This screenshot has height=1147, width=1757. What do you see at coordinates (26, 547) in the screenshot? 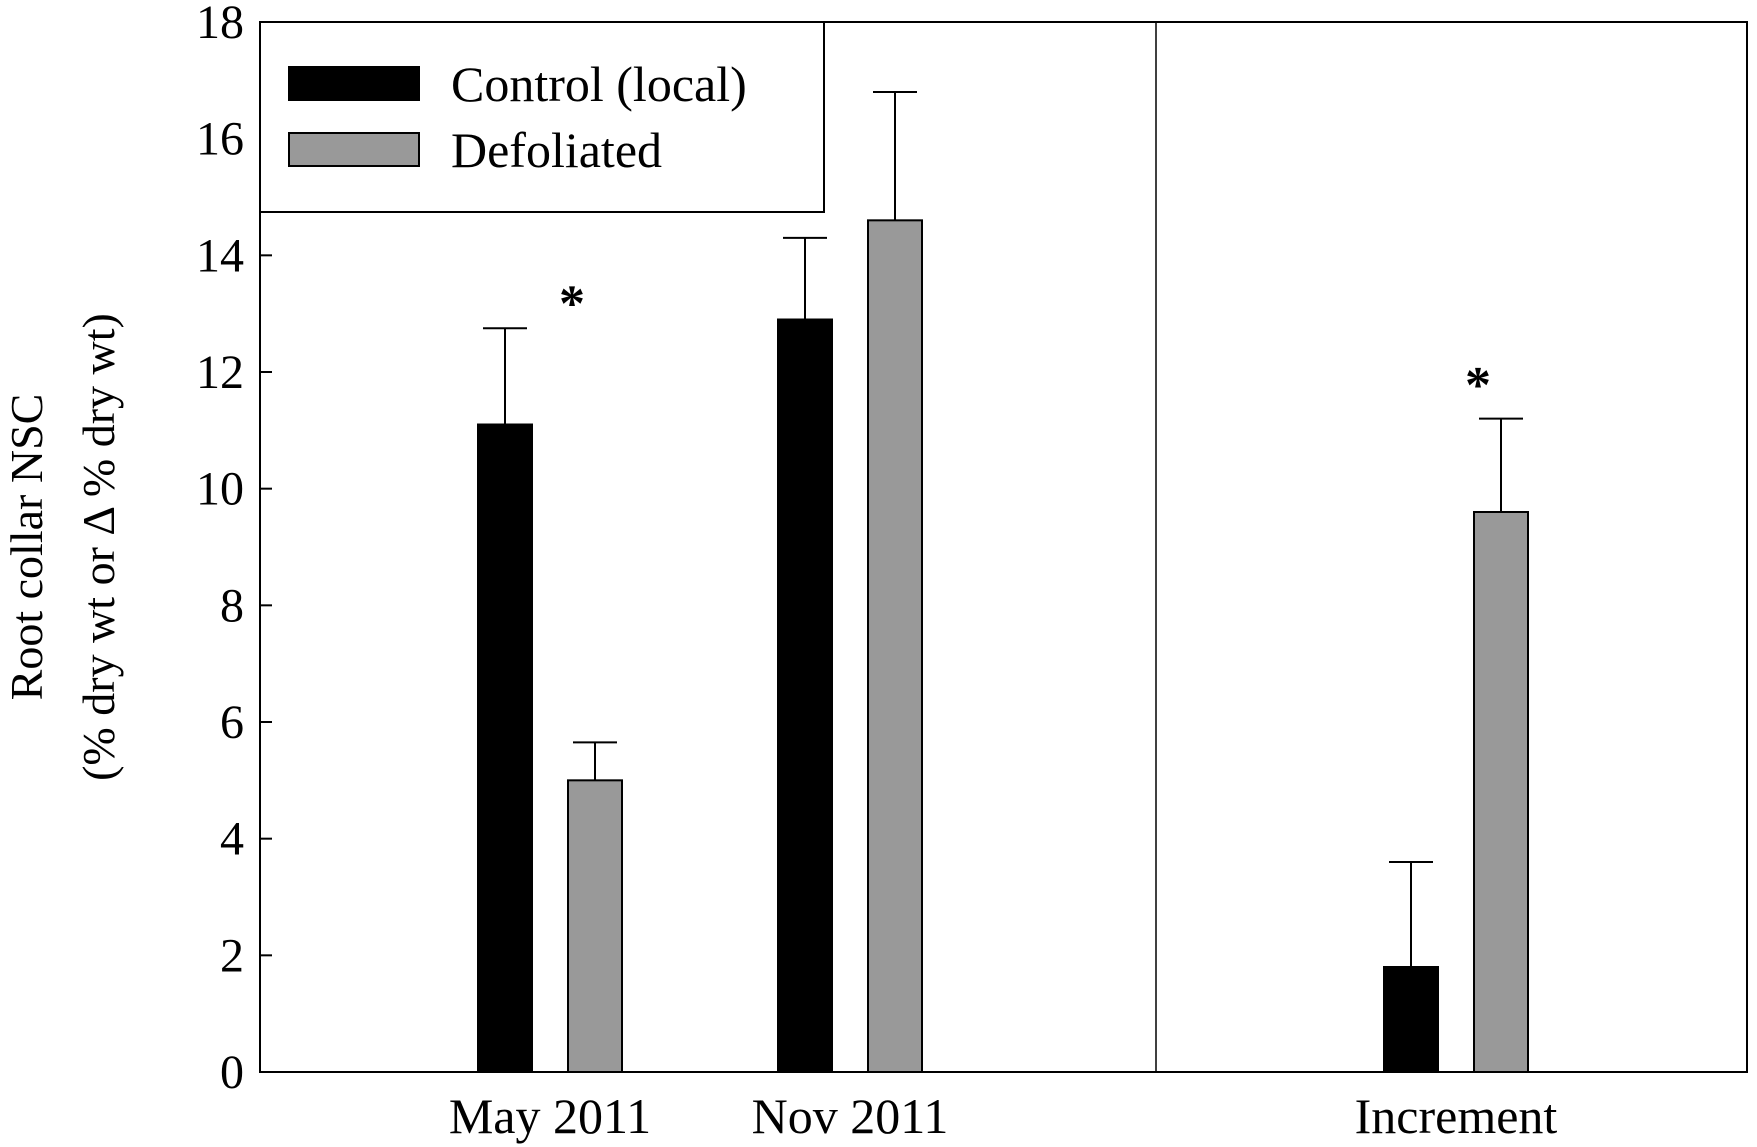
I see `y-axis-title: Root collar NSC` at bounding box center [26, 547].